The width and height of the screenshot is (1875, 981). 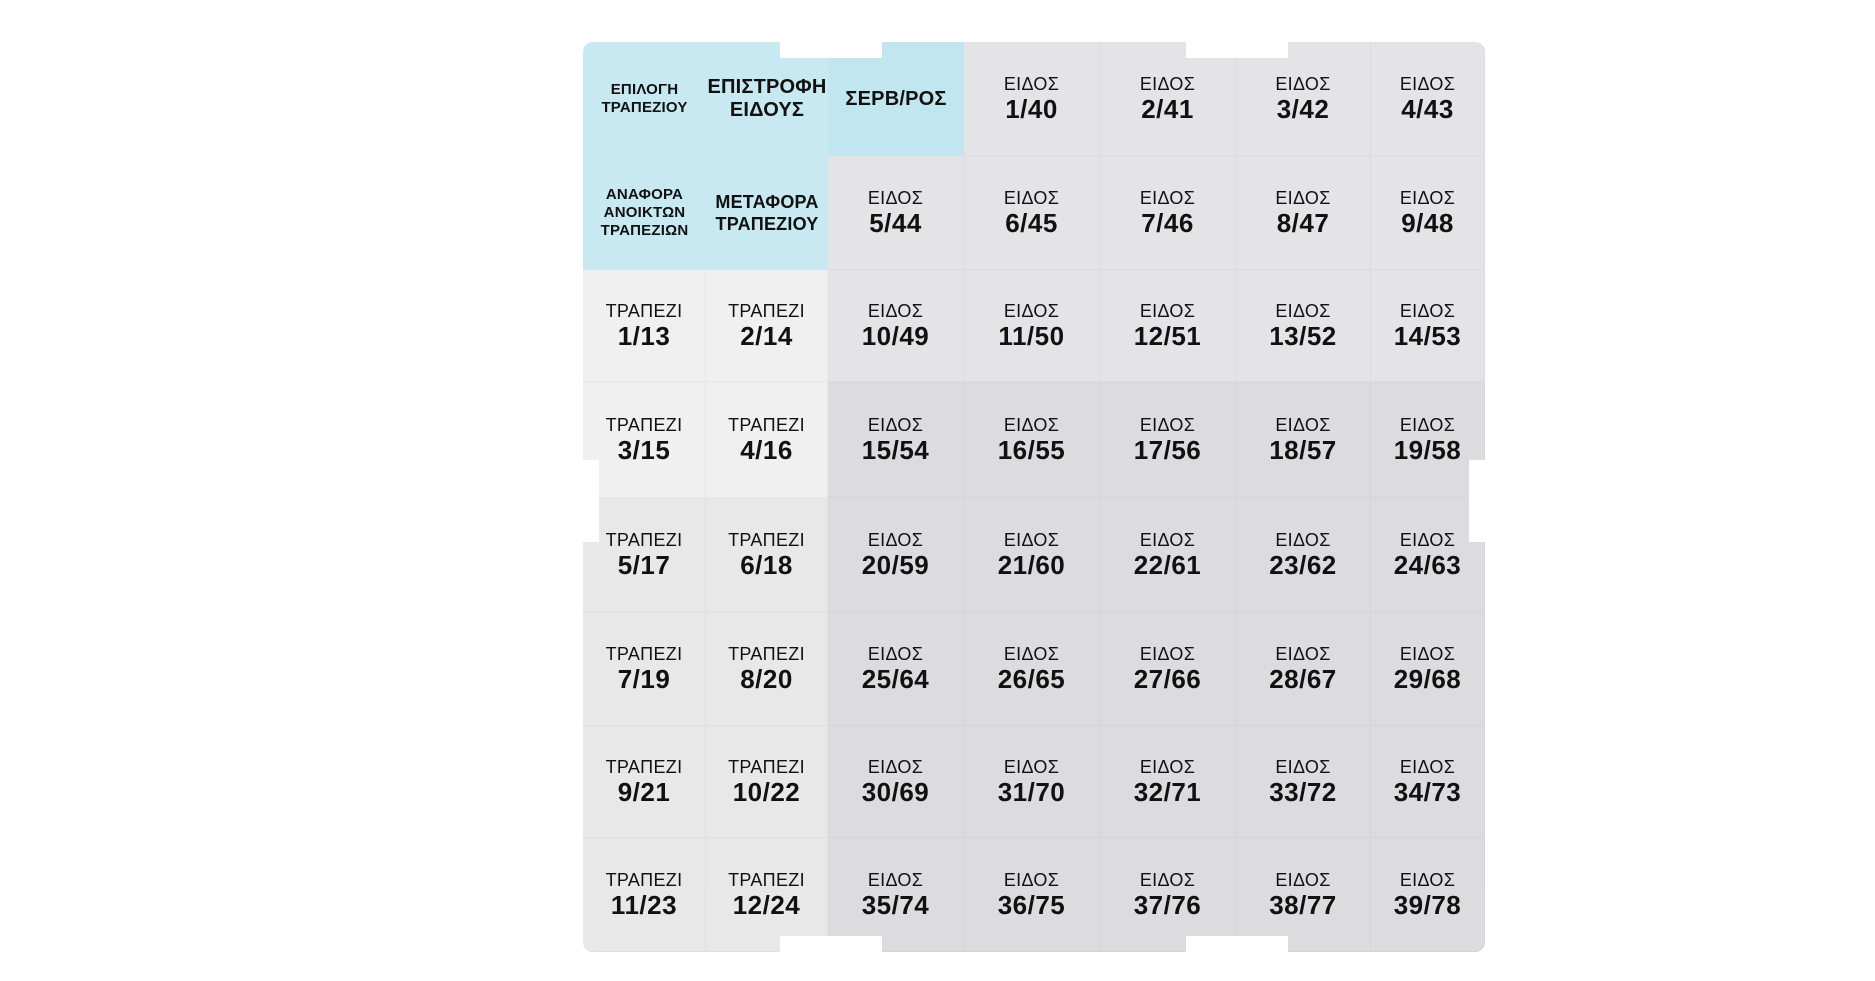 I want to click on table-key: ΤΡΑΠΕΖΙ 4/16, so click(x=767, y=440).